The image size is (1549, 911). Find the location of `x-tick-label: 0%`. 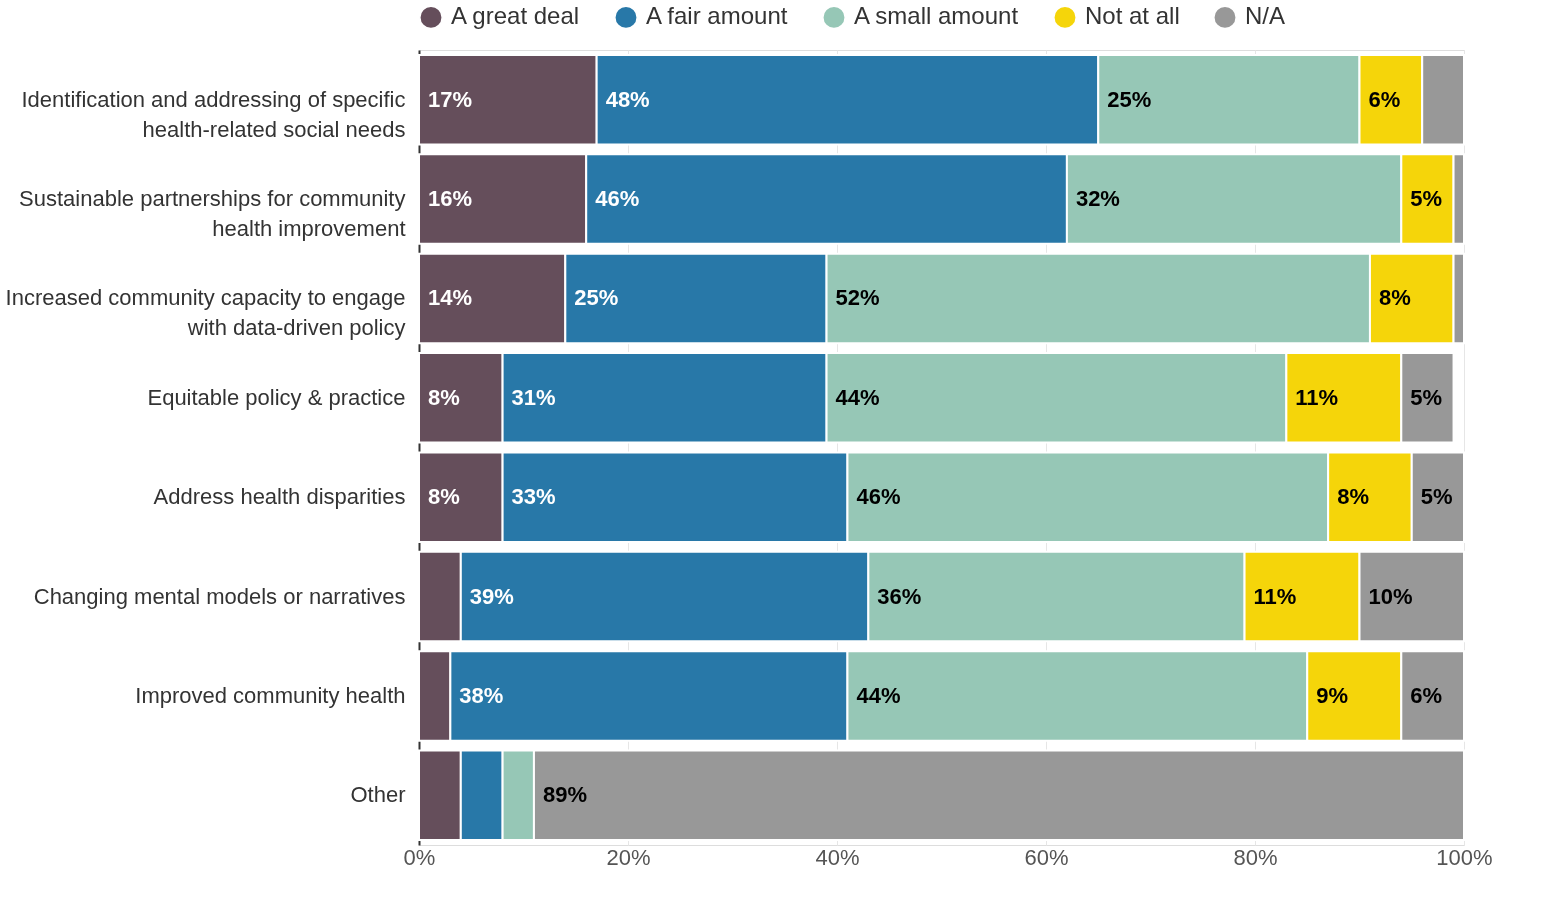

x-tick-label: 0% is located at coordinates (419, 857).